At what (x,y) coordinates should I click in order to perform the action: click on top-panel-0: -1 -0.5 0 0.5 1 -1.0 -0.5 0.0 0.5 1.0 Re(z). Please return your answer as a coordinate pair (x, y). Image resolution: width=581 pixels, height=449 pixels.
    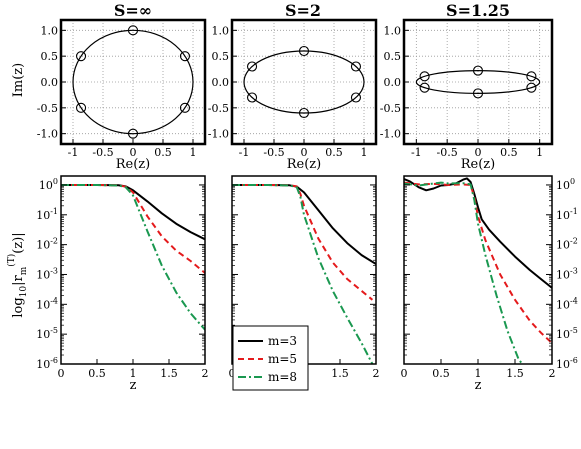
    Looking at the image, I should click on (122, 95).